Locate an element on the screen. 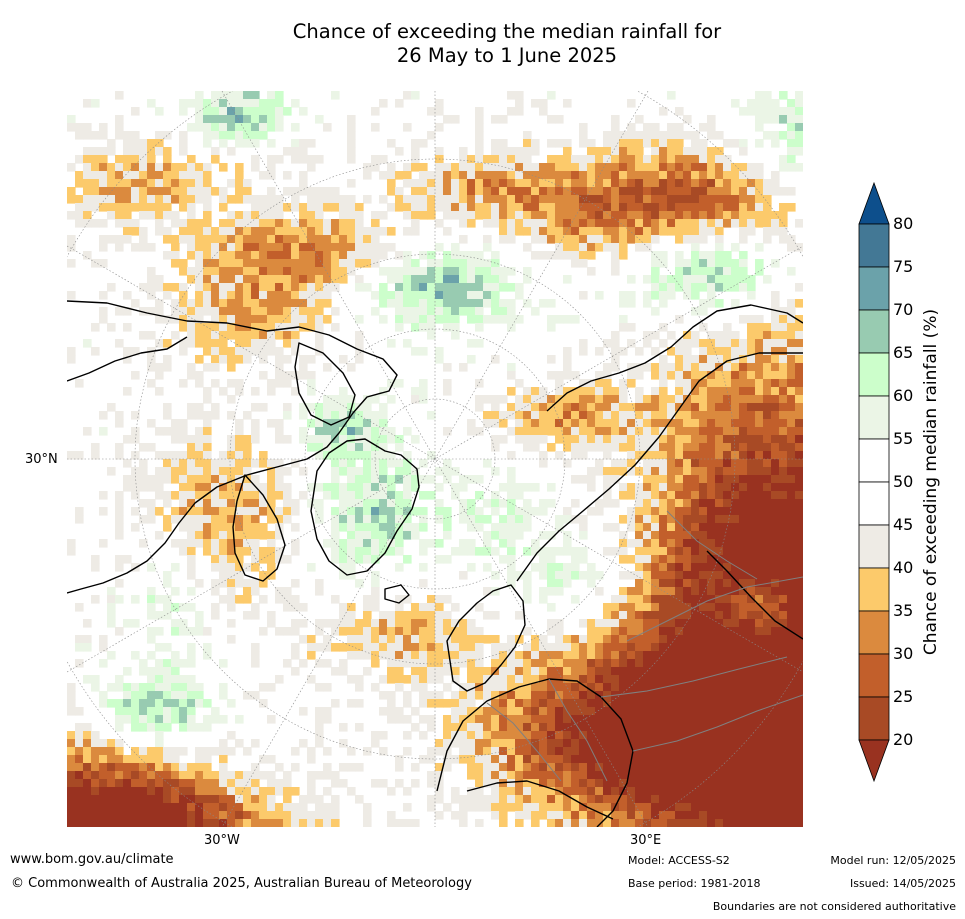  colorbar-tick-label: 50 is located at coordinates (903, 481).